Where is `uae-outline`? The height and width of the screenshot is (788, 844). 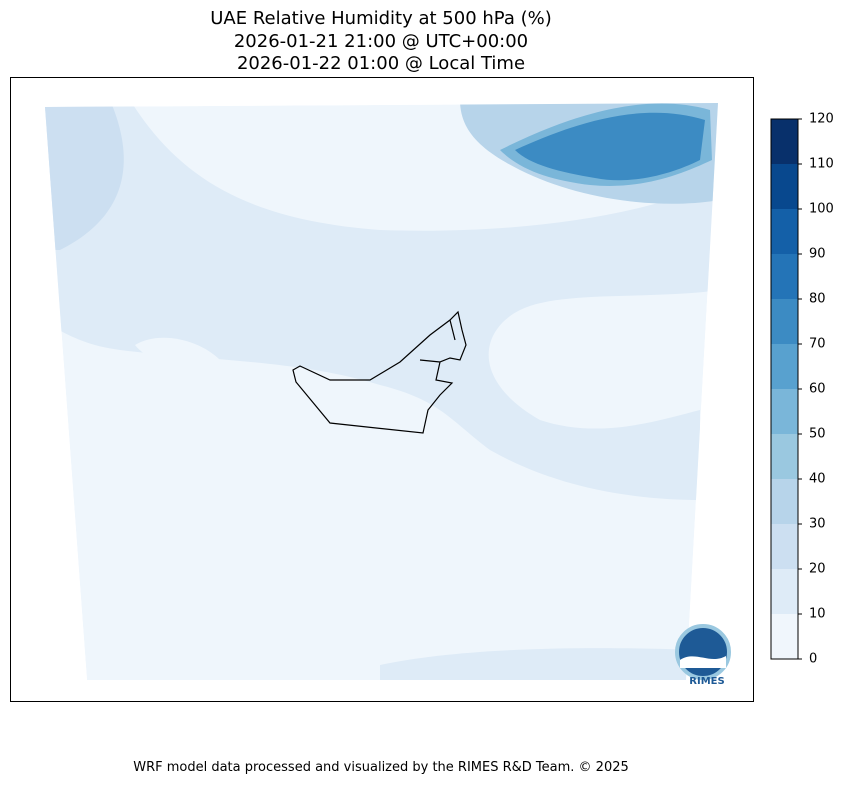
uae-outline is located at coordinates (379, 372).